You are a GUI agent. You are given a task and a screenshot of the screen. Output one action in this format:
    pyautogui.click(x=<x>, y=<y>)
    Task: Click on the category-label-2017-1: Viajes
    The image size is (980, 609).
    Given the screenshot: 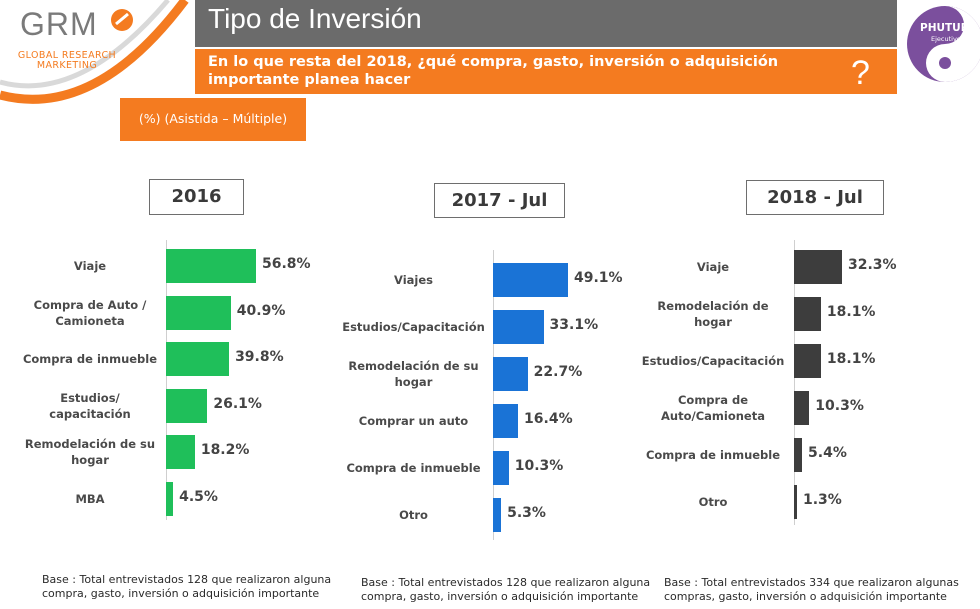 What is the action you would take?
    pyautogui.click(x=413, y=280)
    